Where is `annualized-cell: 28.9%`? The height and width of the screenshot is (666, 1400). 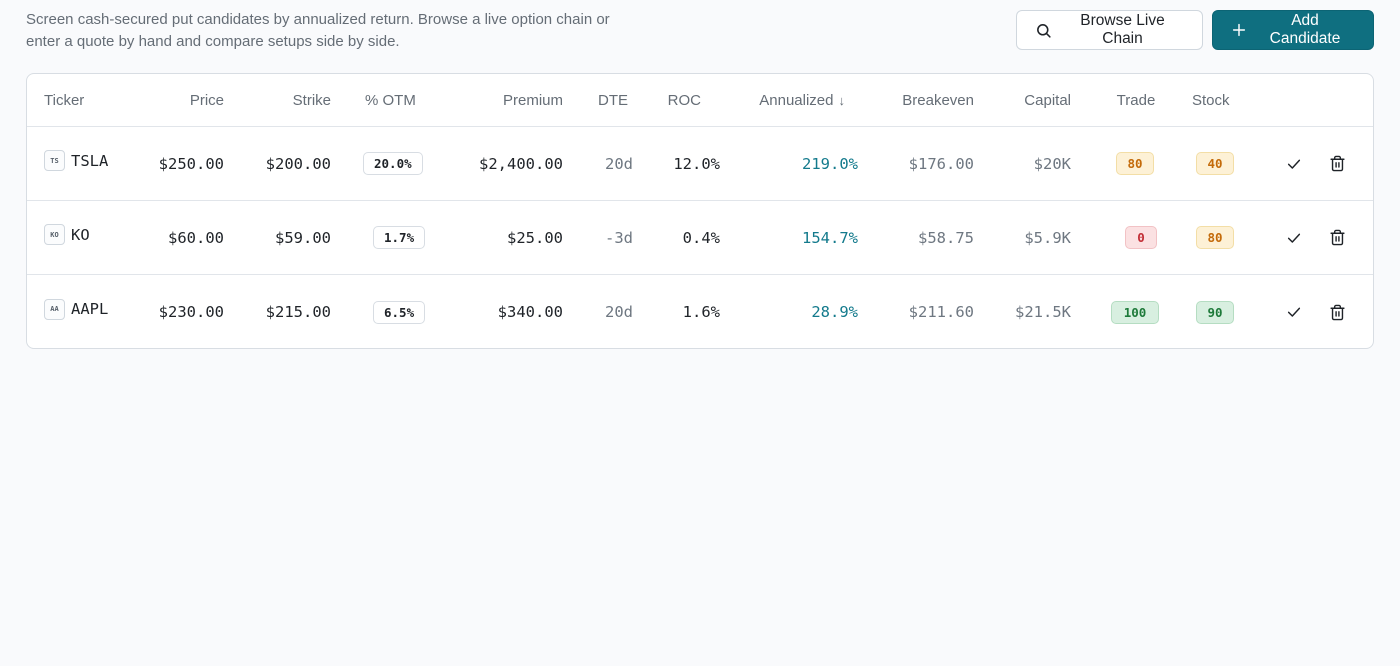
annualized-cell: 28.9% is located at coordinates (834, 312).